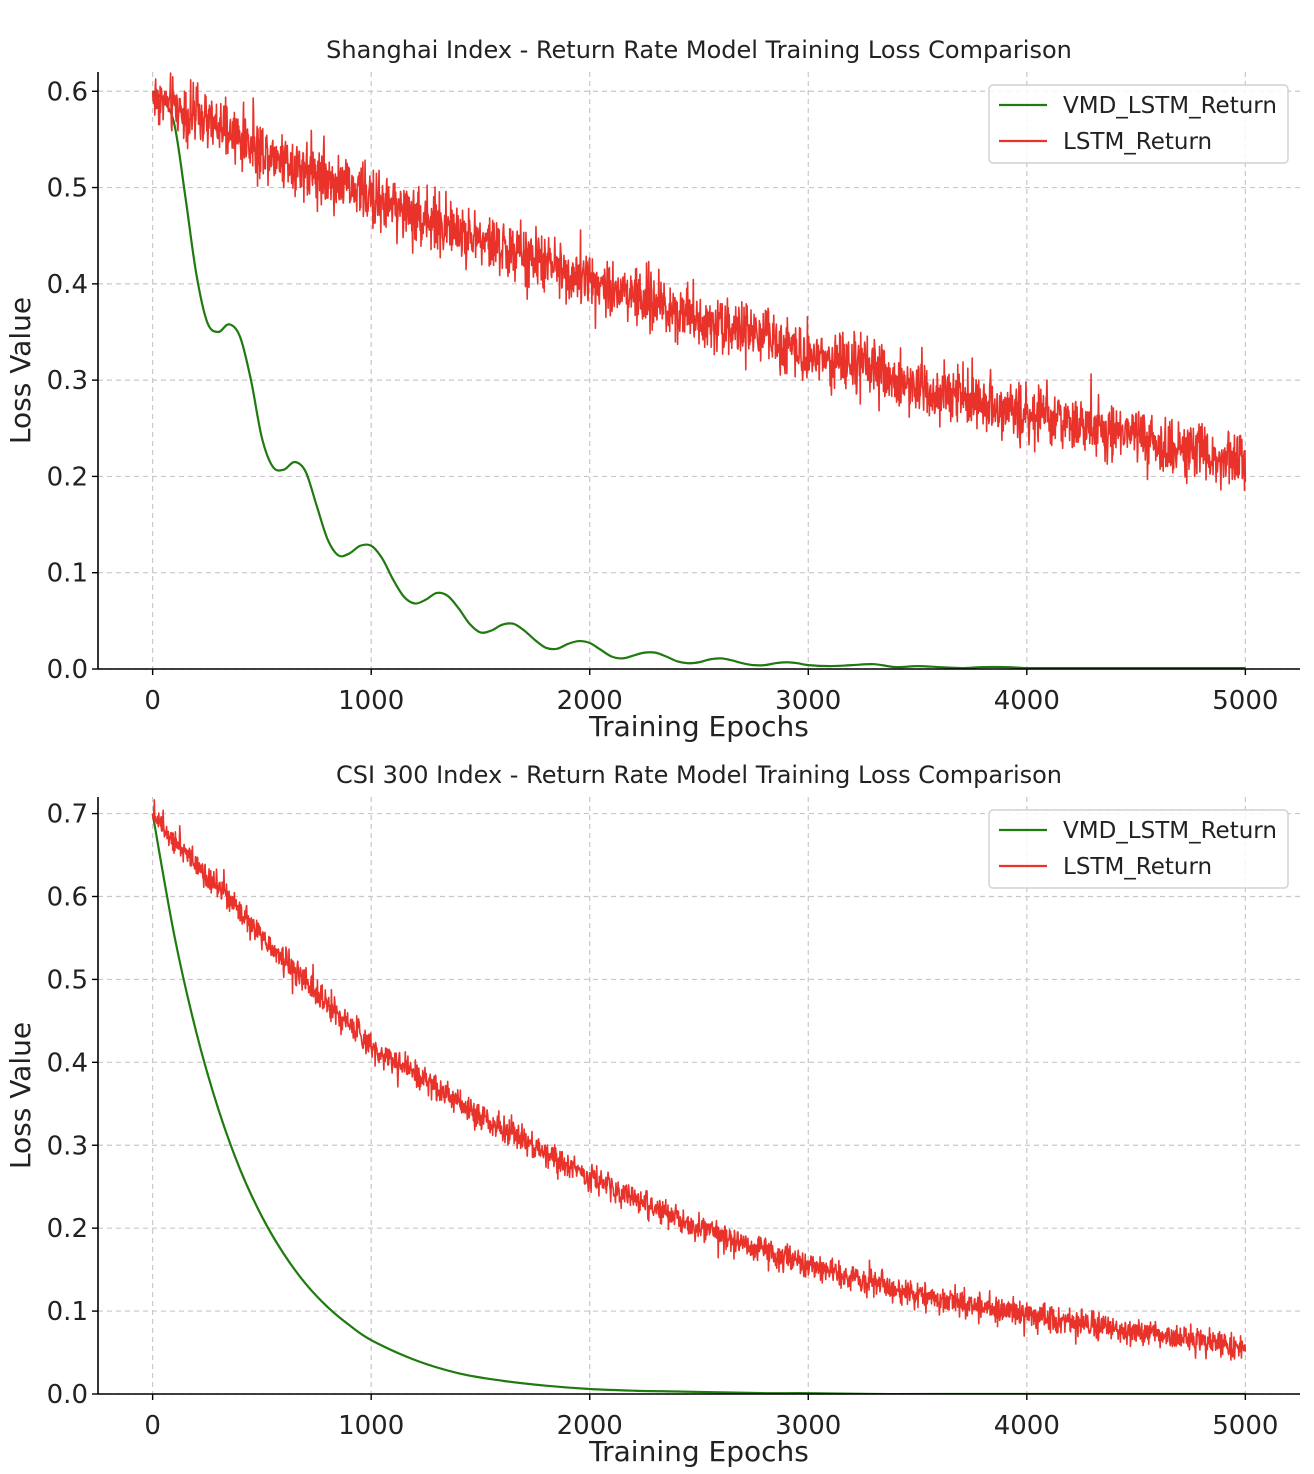 The width and height of the screenshot is (1314, 1474). What do you see at coordinates (67, 815) in the screenshot?
I see `y-tick-label: 0.7` at bounding box center [67, 815].